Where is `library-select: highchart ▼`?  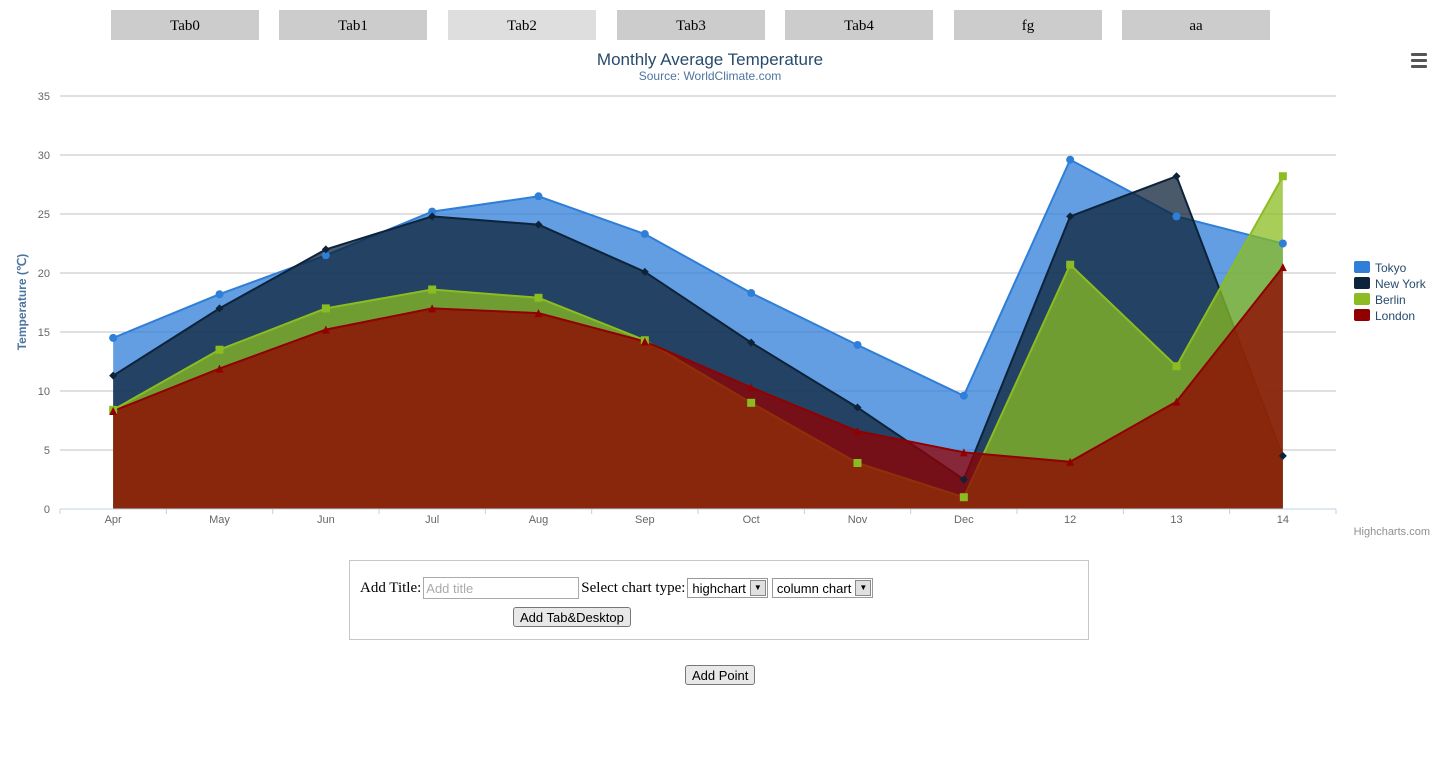 library-select: highchart ▼ is located at coordinates (727, 588).